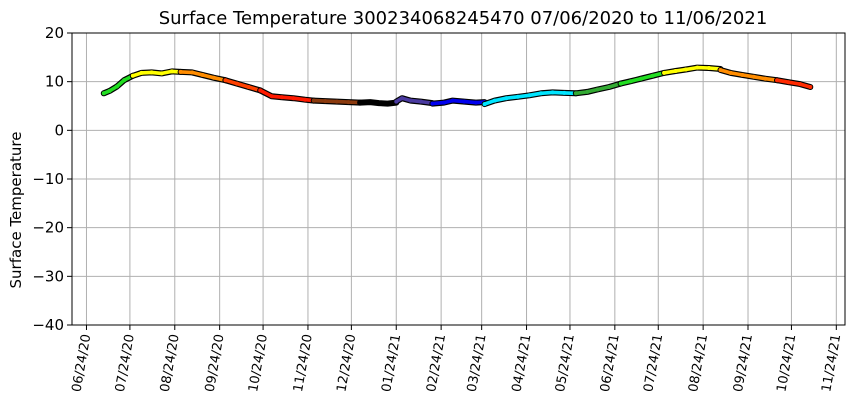 Image resolution: width=860 pixels, height=412 pixels. I want to click on x-tick-label: 08/24/21, so click(698, 363).